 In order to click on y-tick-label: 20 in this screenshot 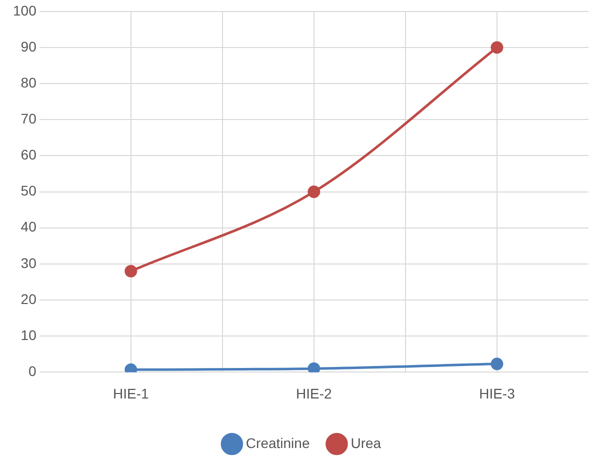, I will do `click(28, 298)`.